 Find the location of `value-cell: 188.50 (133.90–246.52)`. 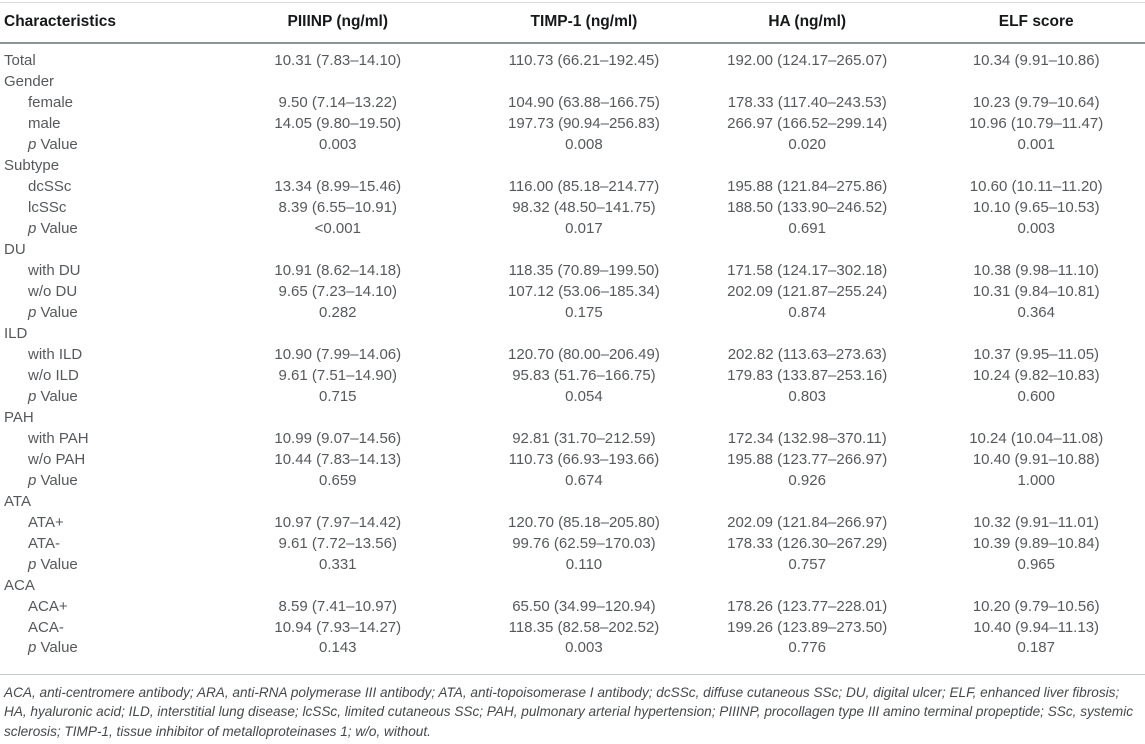

value-cell: 188.50 (133.90–246.52) is located at coordinates (807, 207).